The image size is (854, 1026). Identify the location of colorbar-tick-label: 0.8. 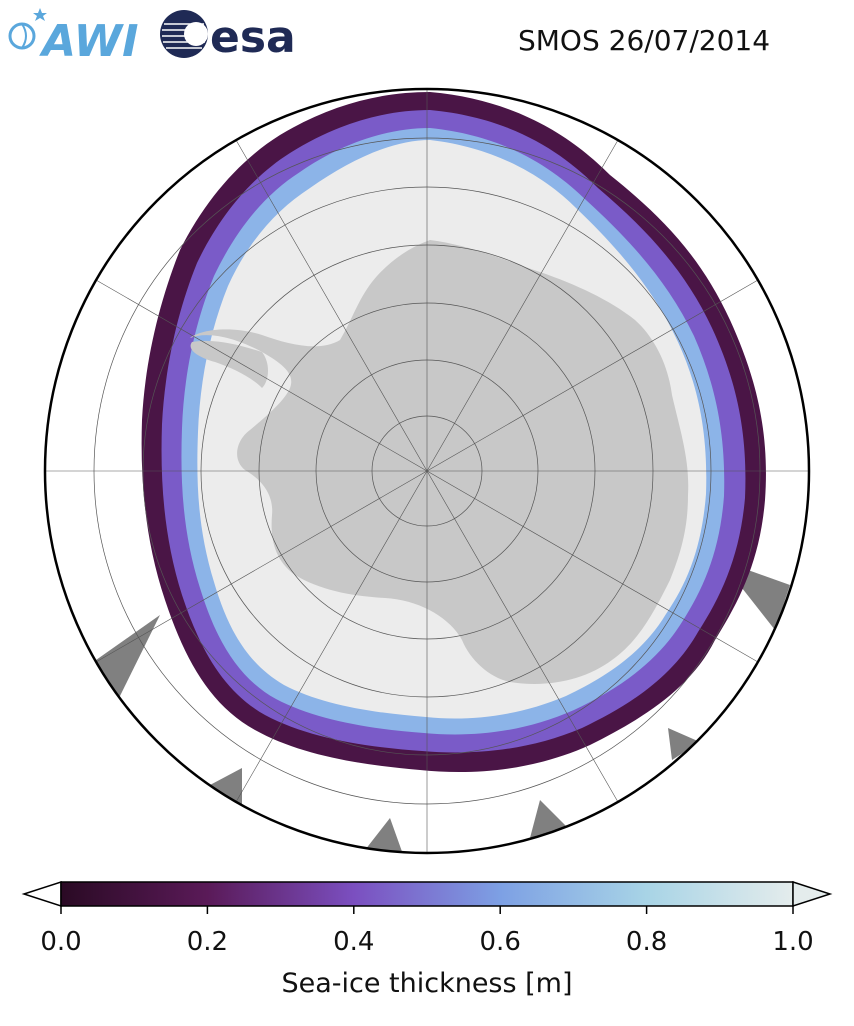
(646, 942).